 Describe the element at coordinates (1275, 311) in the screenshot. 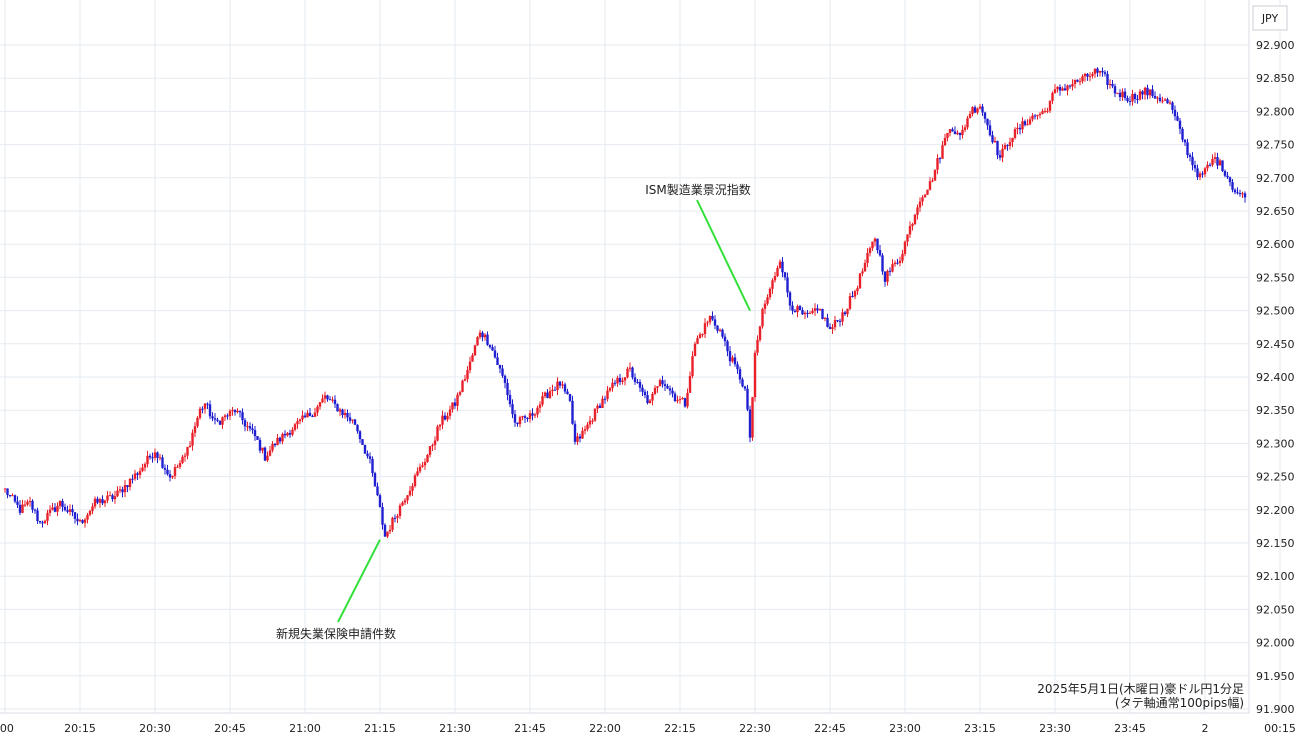

I see `y-tick-label: 92.500` at that location.